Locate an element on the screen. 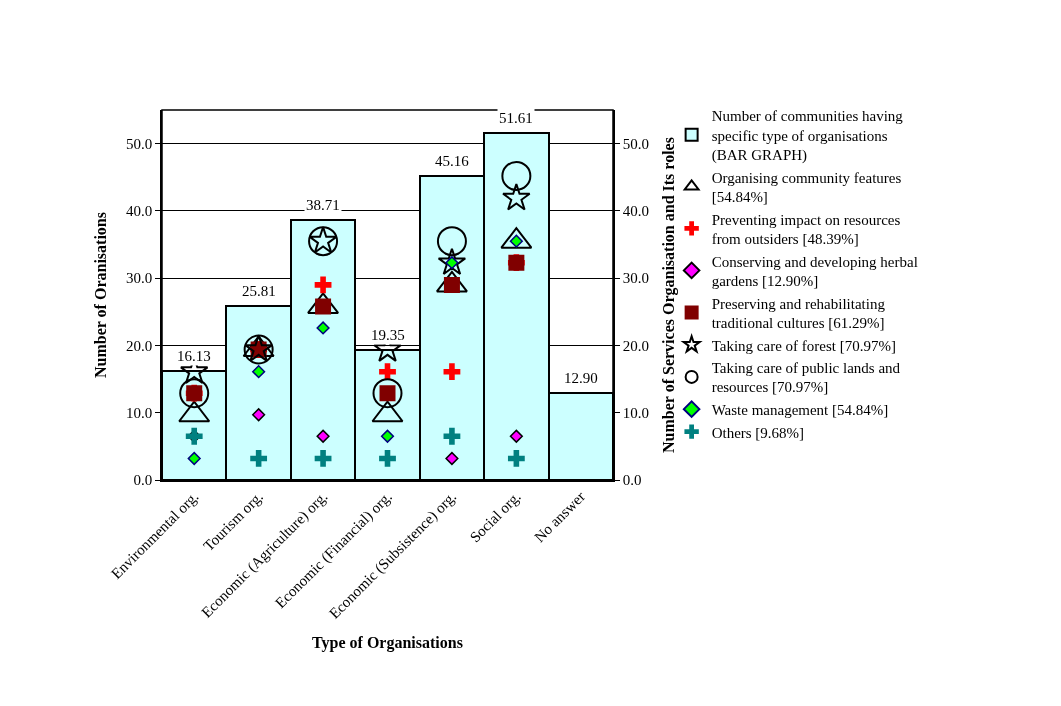 The height and width of the screenshot is (706, 1061). y2-axis-title: Number of Services Organisation and Its roles is located at coordinates (669, 295).